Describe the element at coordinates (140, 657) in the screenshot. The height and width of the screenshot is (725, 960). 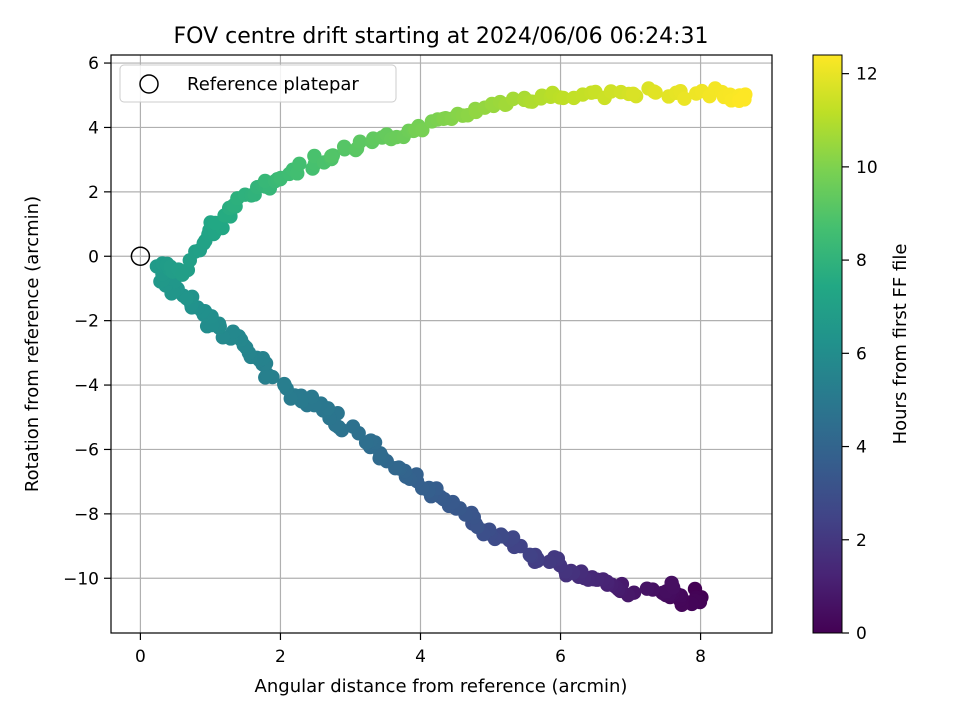
I see `x-tick-label: 0` at that location.